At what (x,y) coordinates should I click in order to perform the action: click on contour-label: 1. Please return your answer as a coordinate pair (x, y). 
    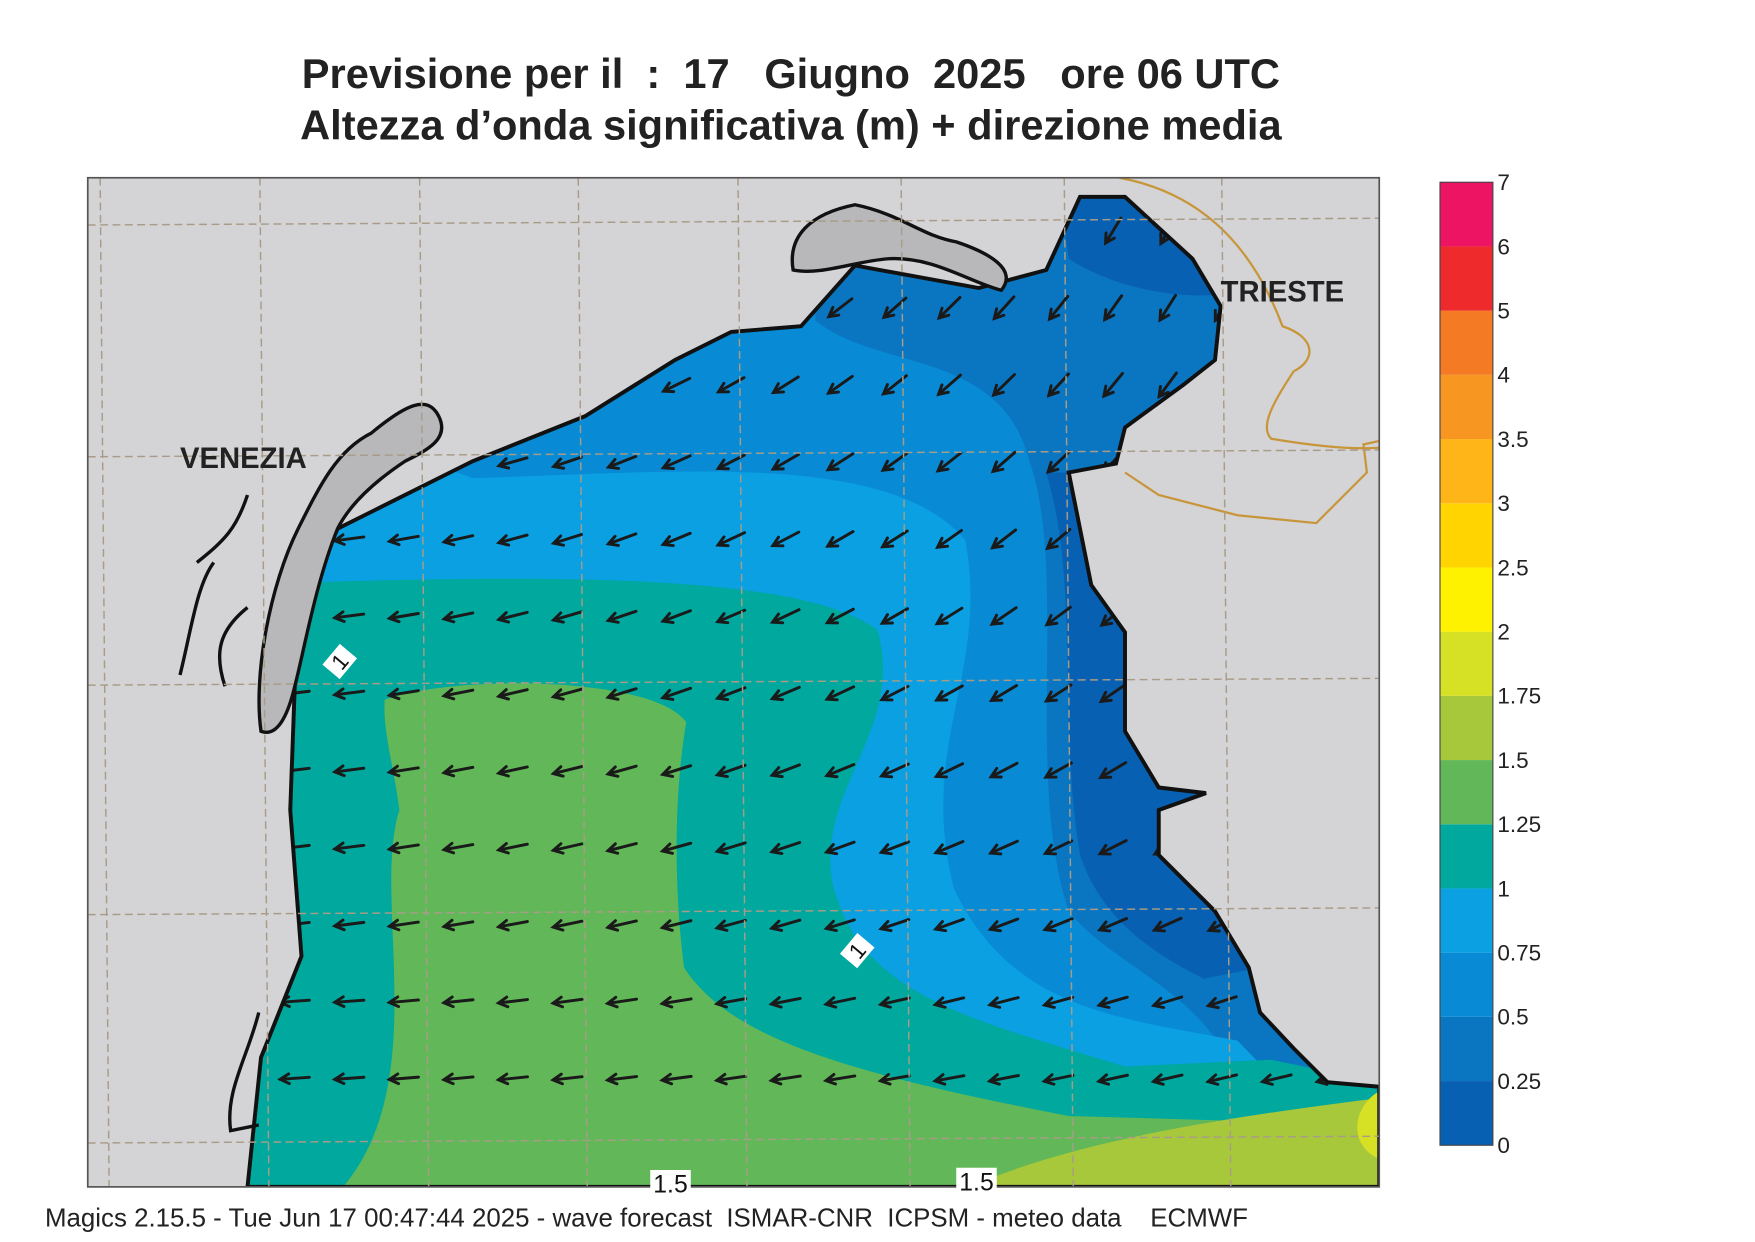
    Looking at the image, I should click on (340, 661).